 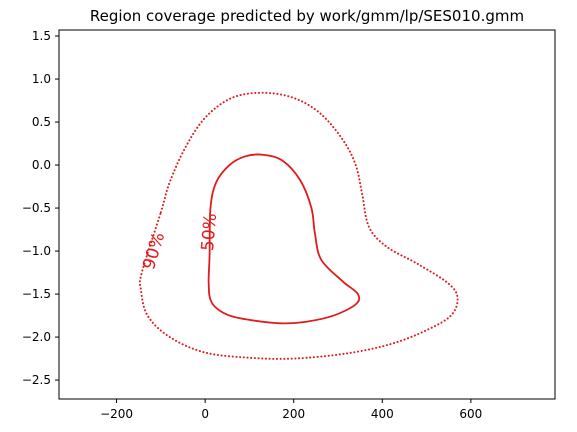 I want to click on y-tick-label: 0.0, so click(x=41, y=165).